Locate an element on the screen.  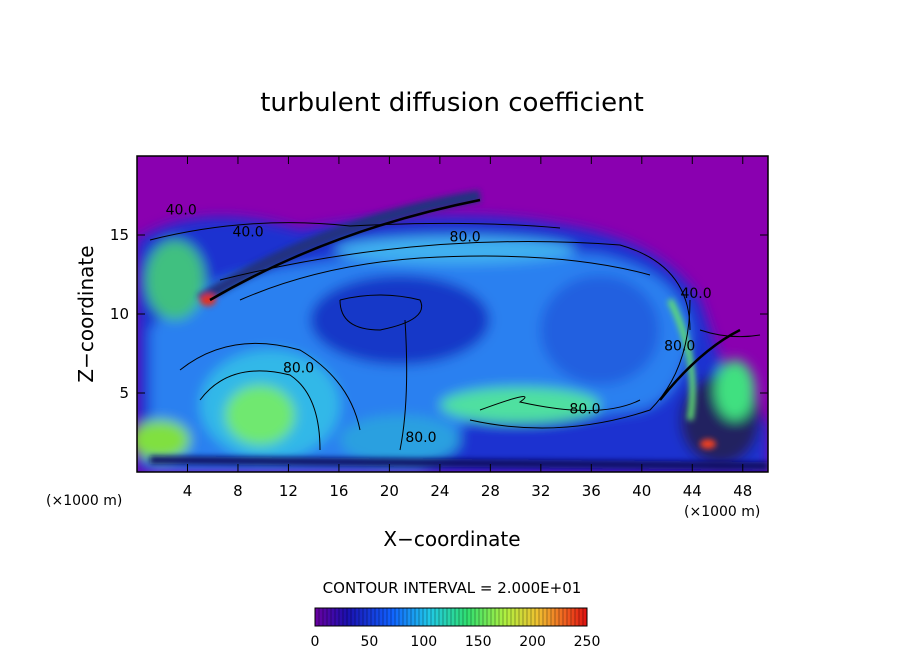
colorbar-tick-label: 150 is located at coordinates (478, 642).